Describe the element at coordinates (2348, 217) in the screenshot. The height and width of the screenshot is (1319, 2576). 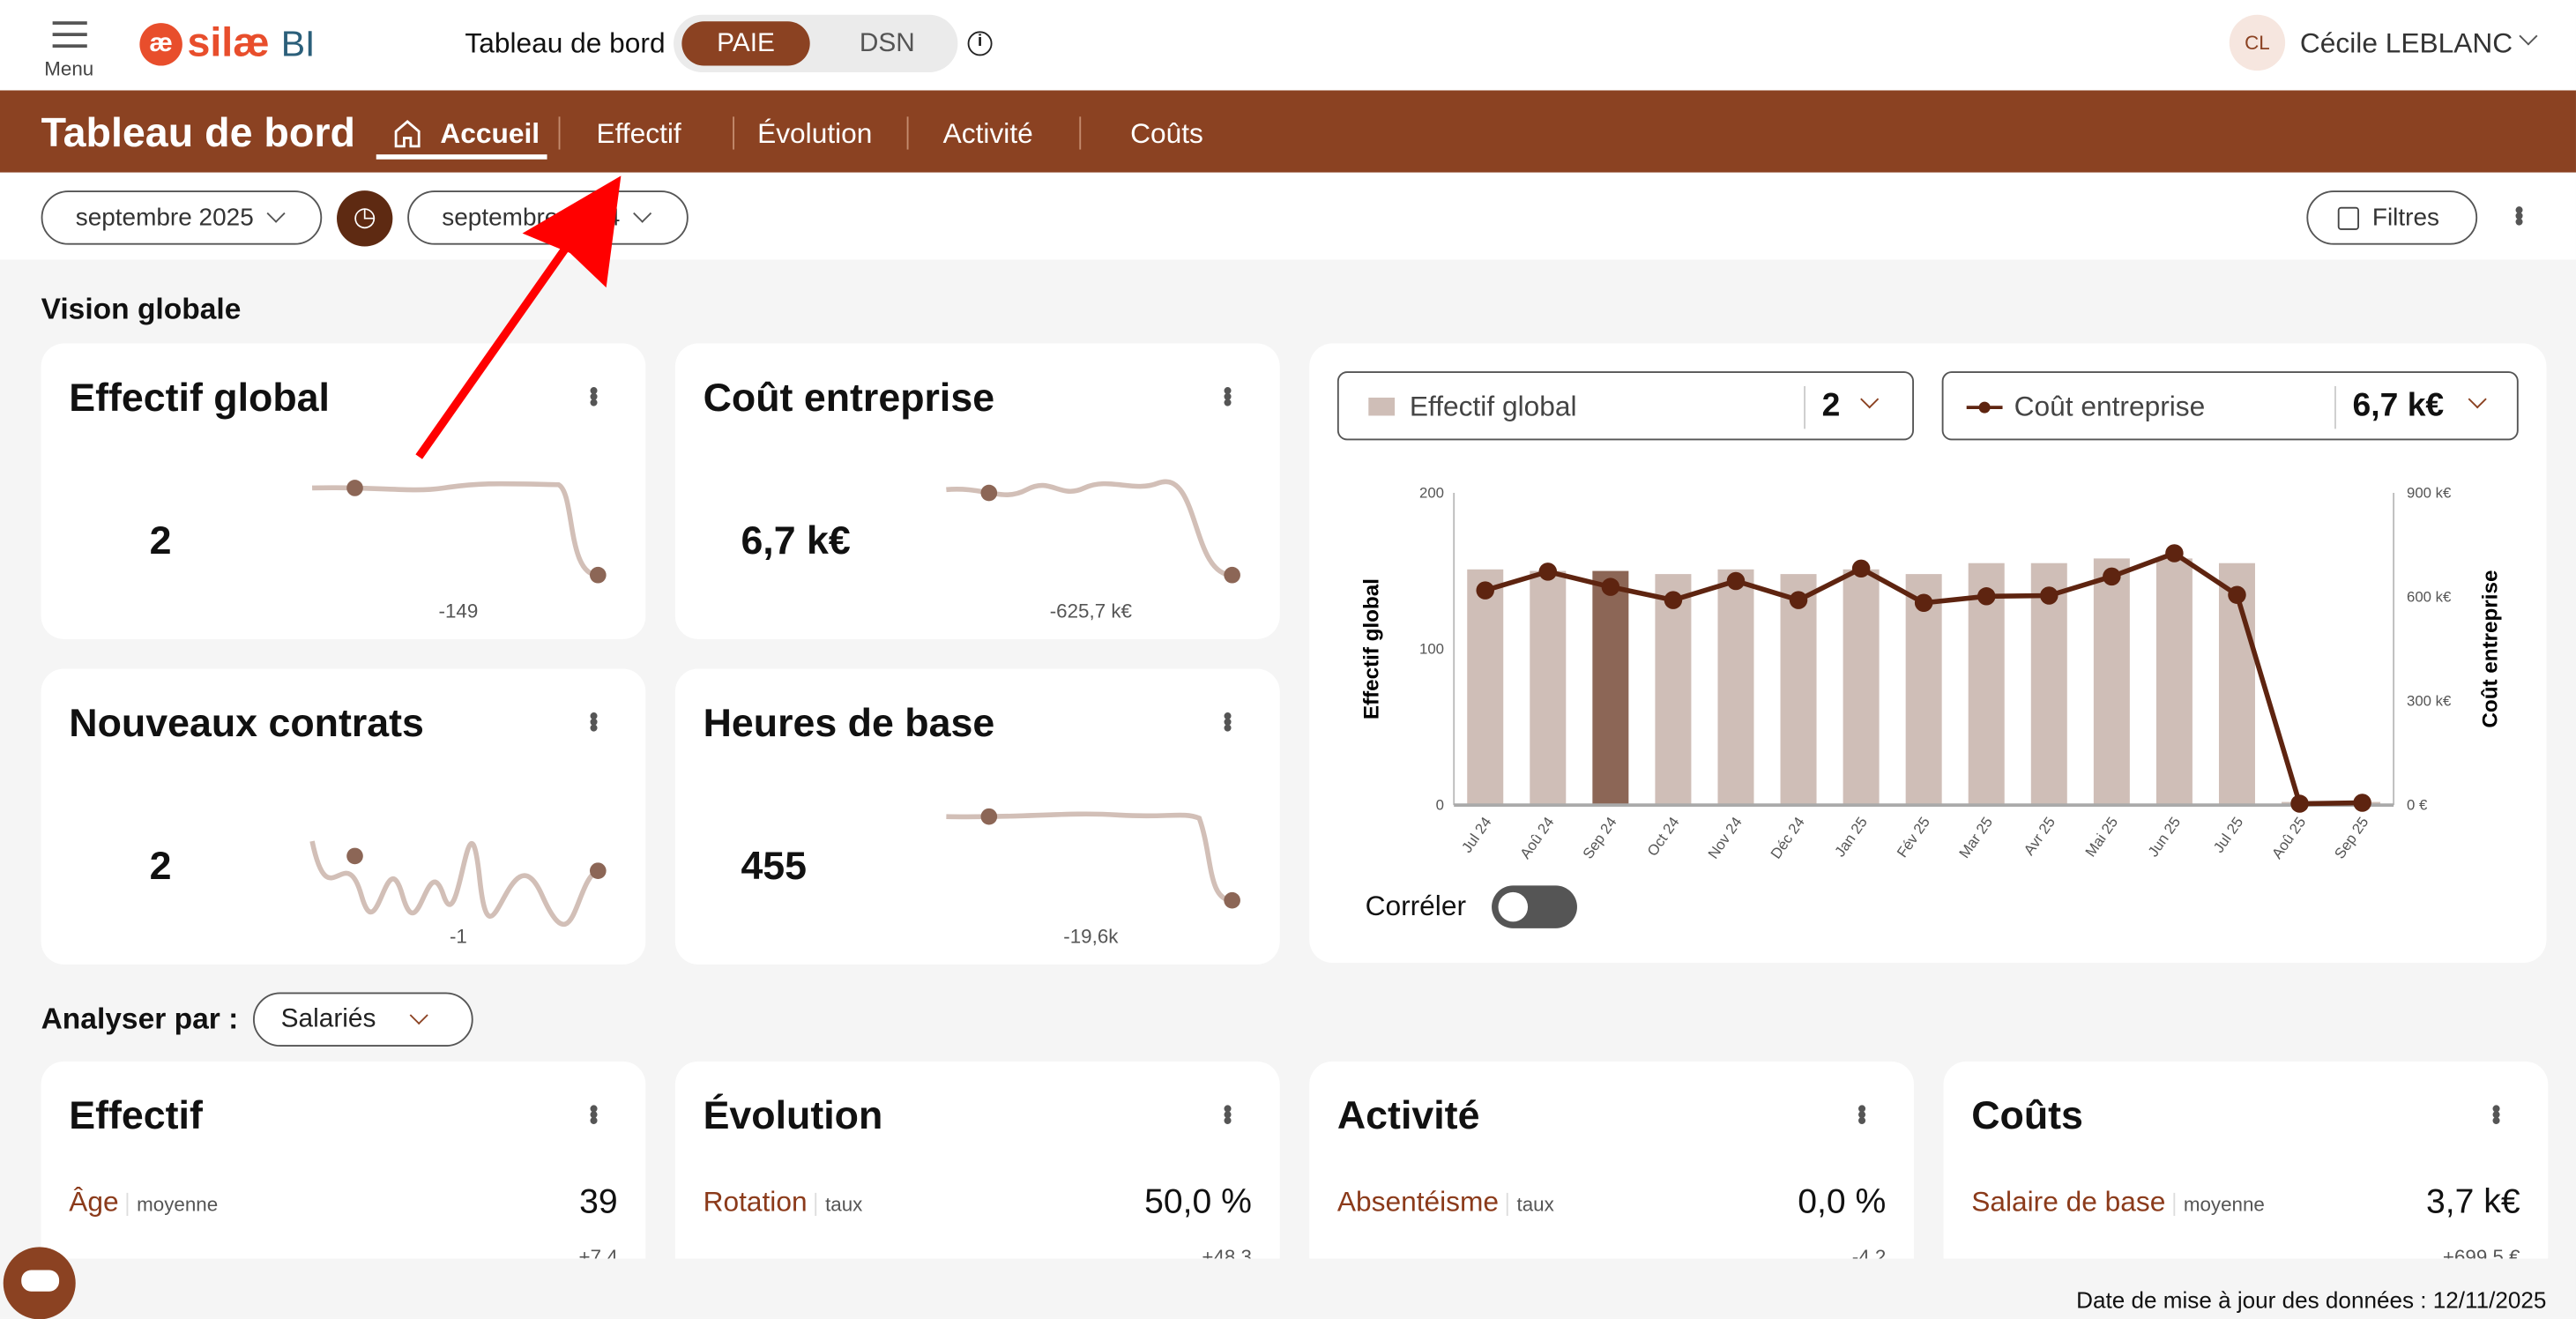
I see `filter-panel-icon` at that location.